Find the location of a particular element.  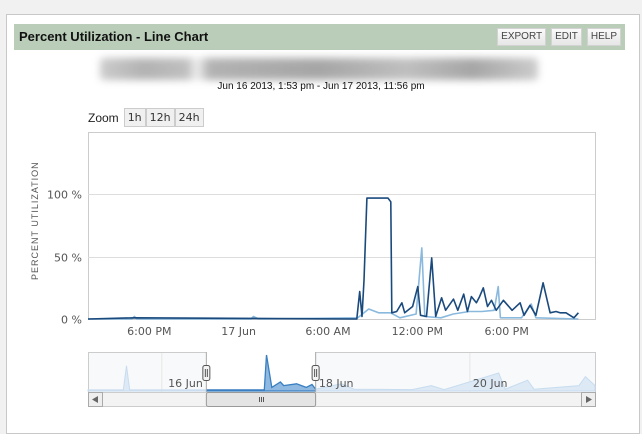

arrow-right-icon is located at coordinates (589, 399).